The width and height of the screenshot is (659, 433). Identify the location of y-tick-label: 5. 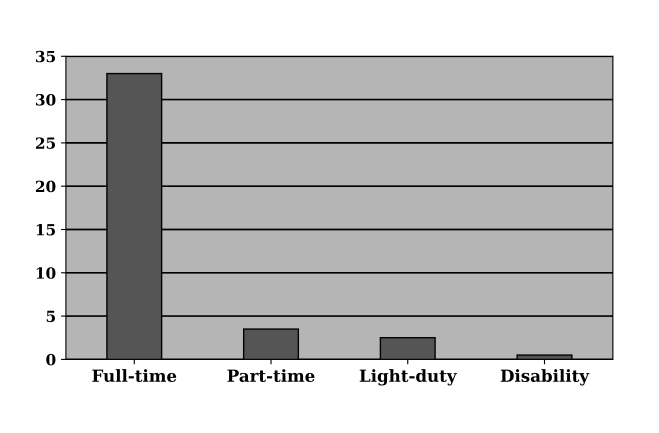
(51, 316).